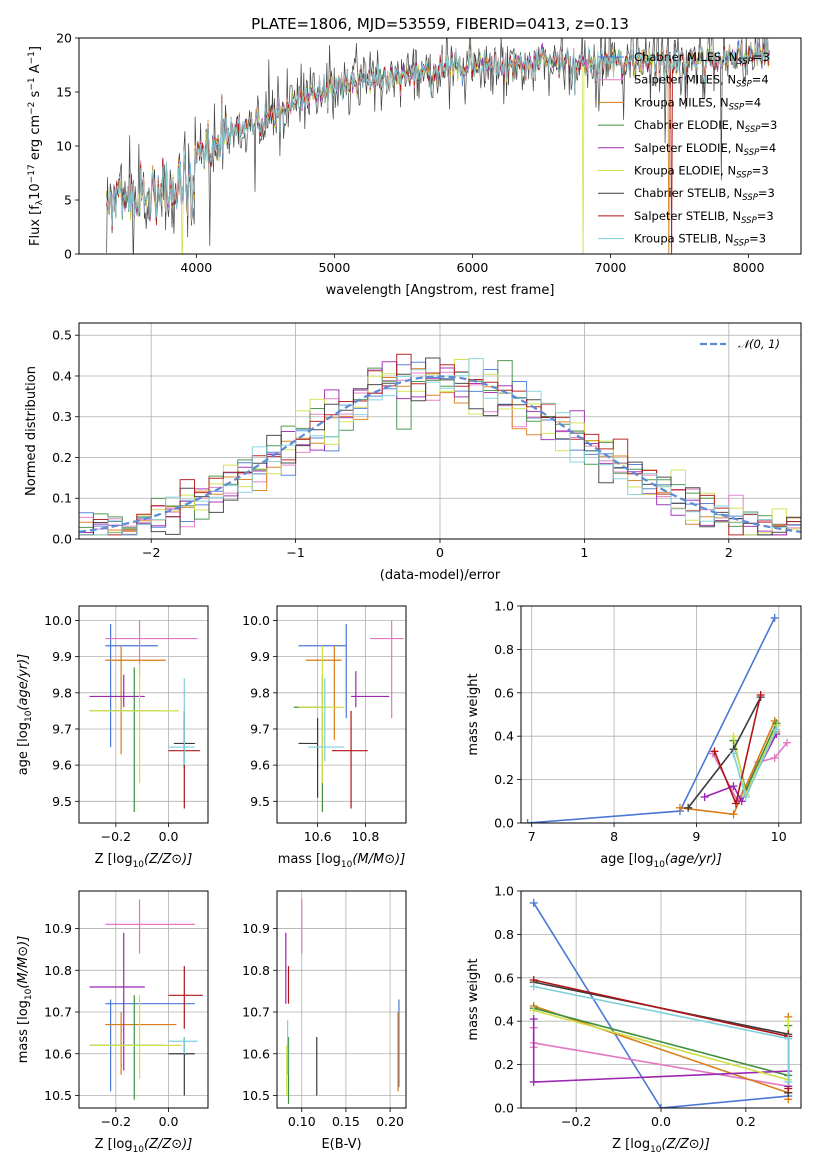 Image resolution: width=819 pixels, height=1170 pixels. What do you see at coordinates (473, 714) in the screenshot?
I see `y-axis-label: mass weight` at bounding box center [473, 714].